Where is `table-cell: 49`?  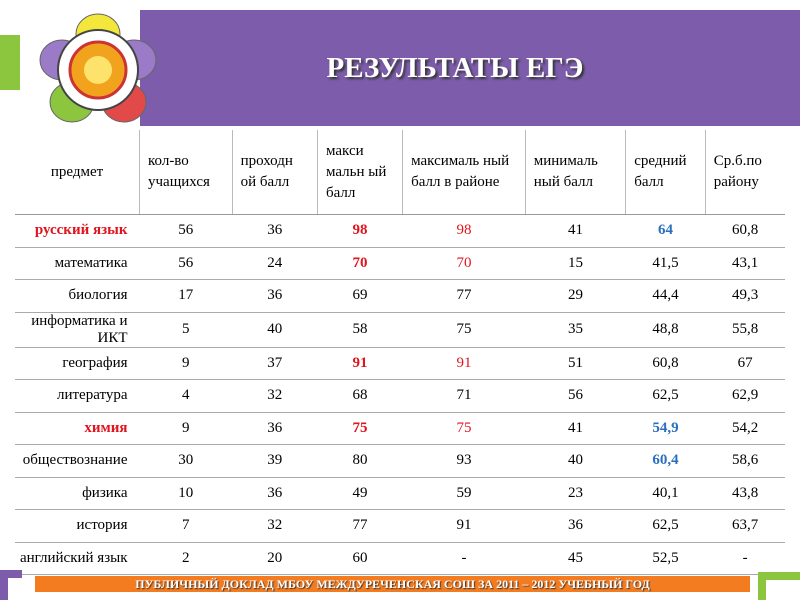
table-cell: 49 is located at coordinates (360, 493).